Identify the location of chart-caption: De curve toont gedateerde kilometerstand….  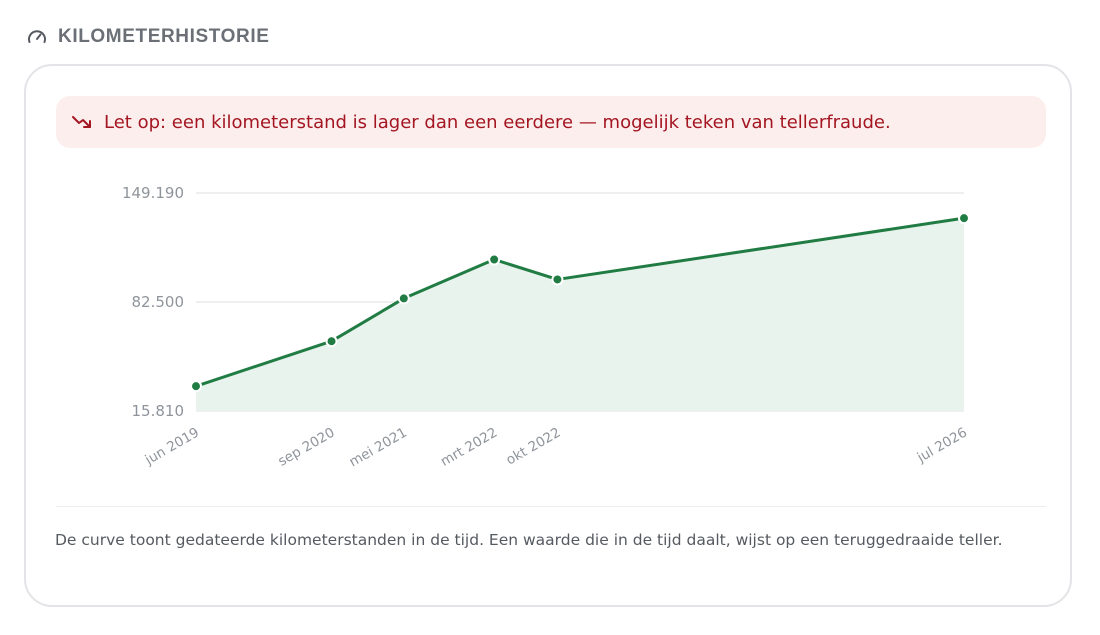
(550, 540).